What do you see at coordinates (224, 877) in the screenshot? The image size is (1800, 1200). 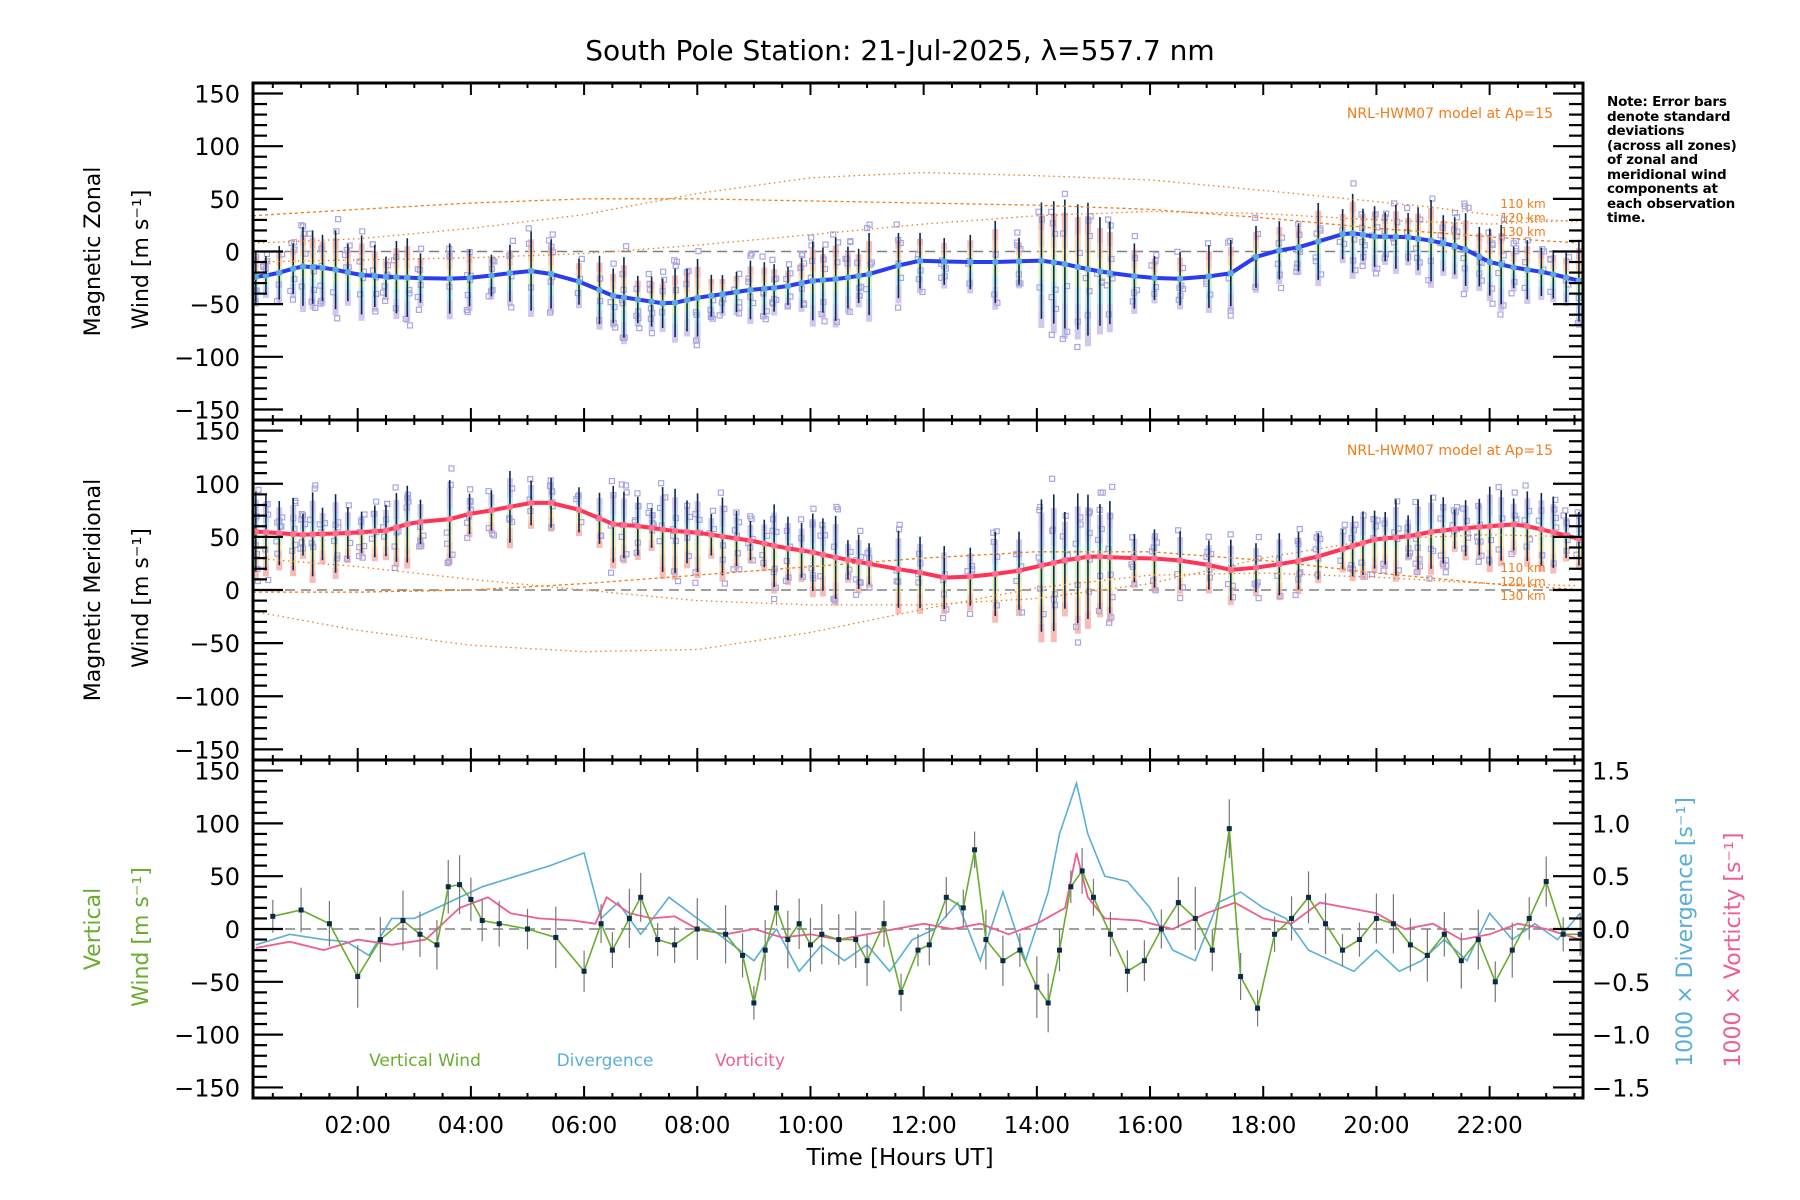 I see `y-tick-label: 50` at bounding box center [224, 877].